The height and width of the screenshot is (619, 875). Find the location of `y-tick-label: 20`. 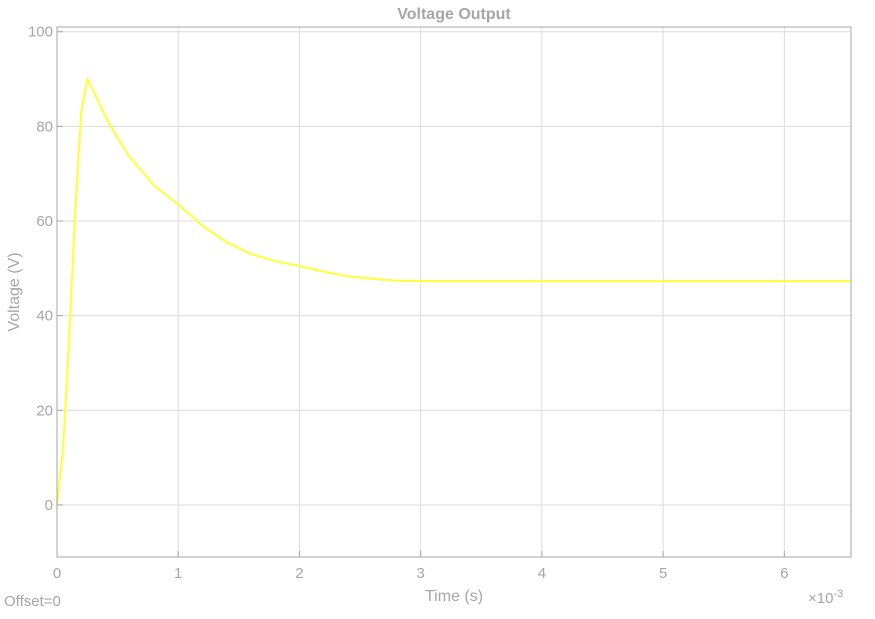

y-tick-label: 20 is located at coordinates (44, 410).